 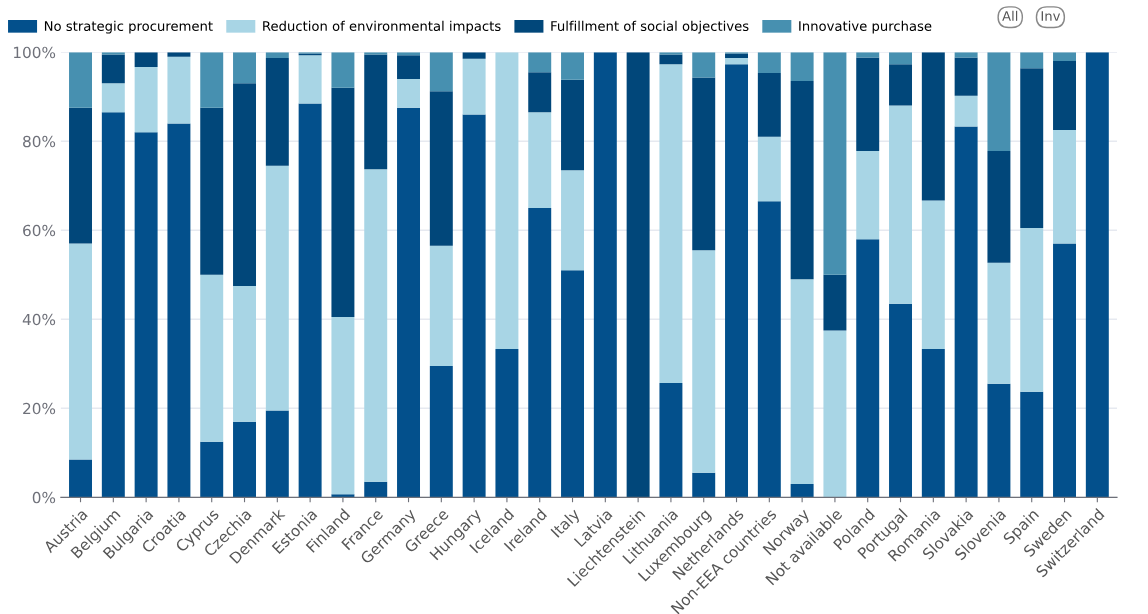 I want to click on legend-label: Innovative purchase, so click(x=865, y=27).